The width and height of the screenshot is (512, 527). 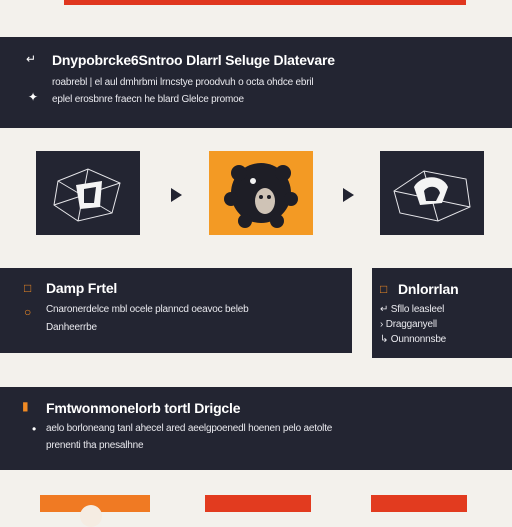 I want to click on wireframe-hat-icon, so click(x=432, y=196).